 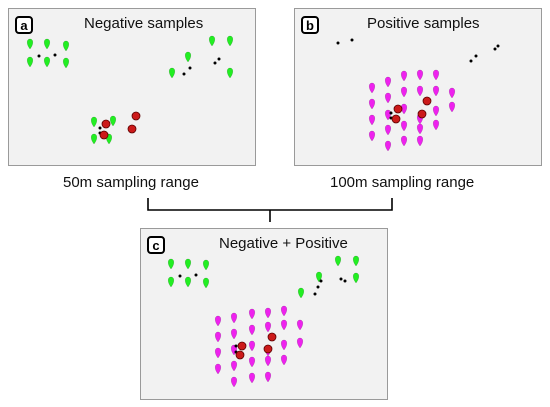 I want to click on panel-badge: b, so click(x=310, y=25).